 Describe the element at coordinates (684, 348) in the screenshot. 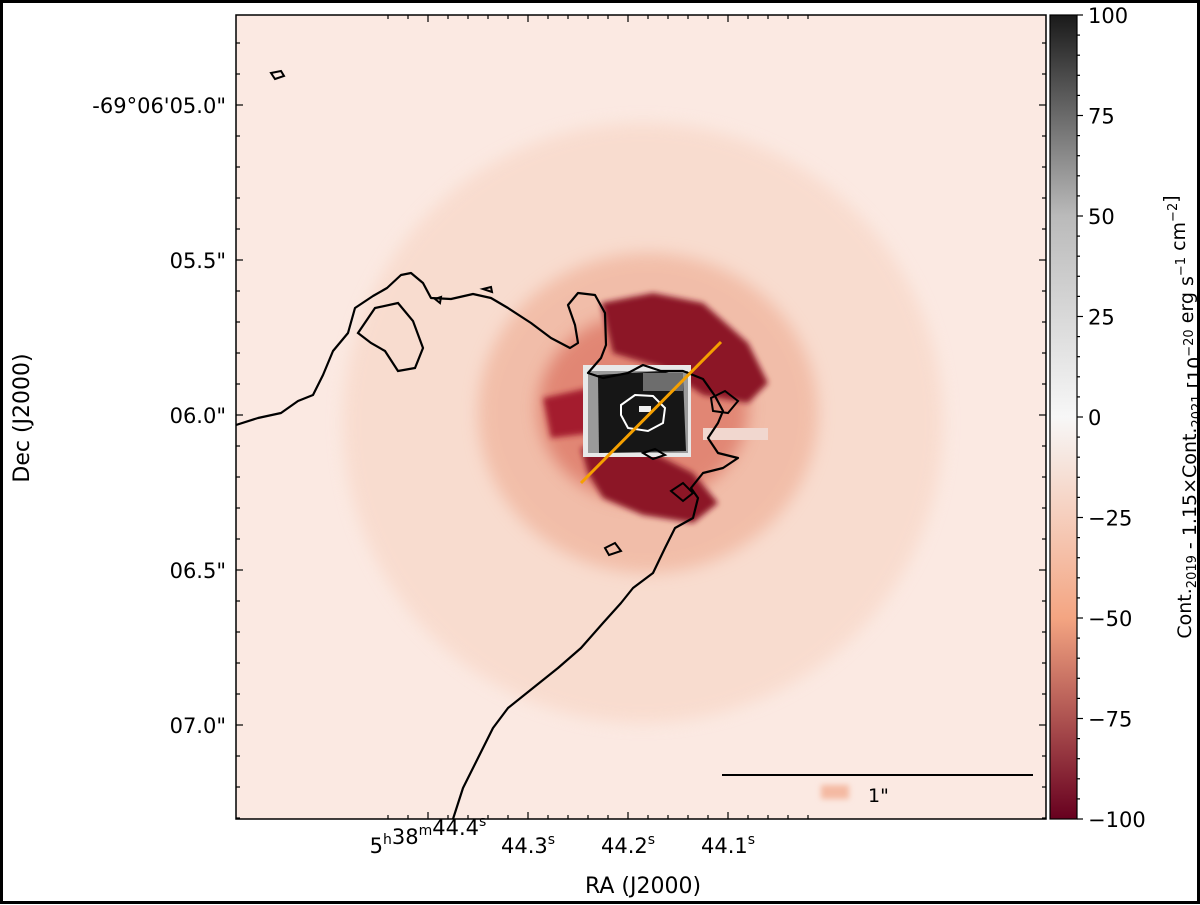

I see `dark-red-upper-lobe` at that location.